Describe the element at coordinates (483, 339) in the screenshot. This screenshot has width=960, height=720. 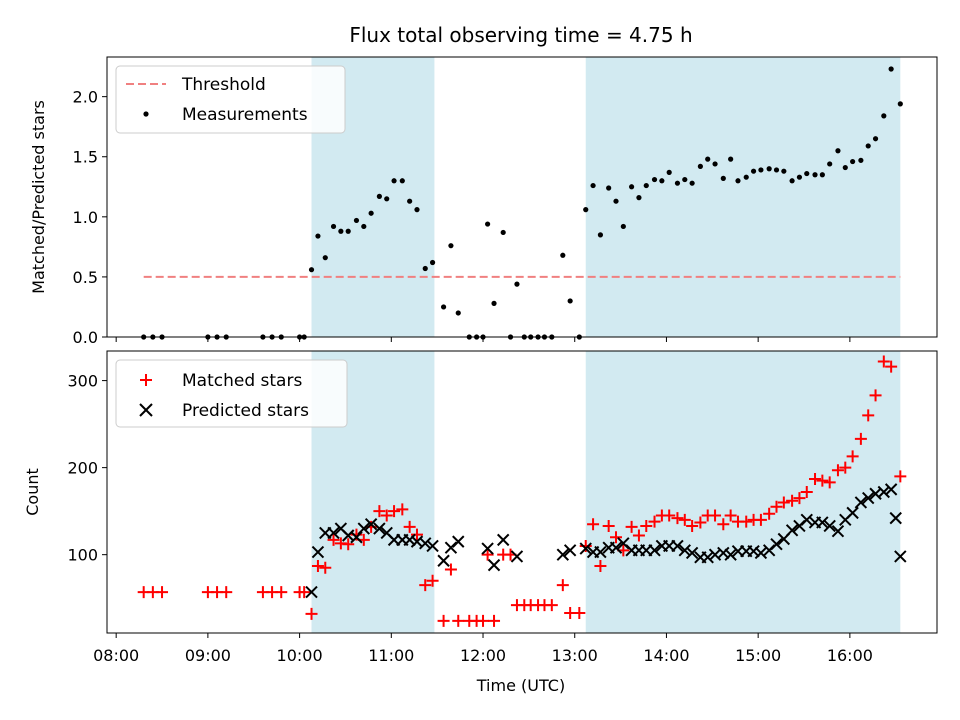
I see `top-x-ticks` at that location.